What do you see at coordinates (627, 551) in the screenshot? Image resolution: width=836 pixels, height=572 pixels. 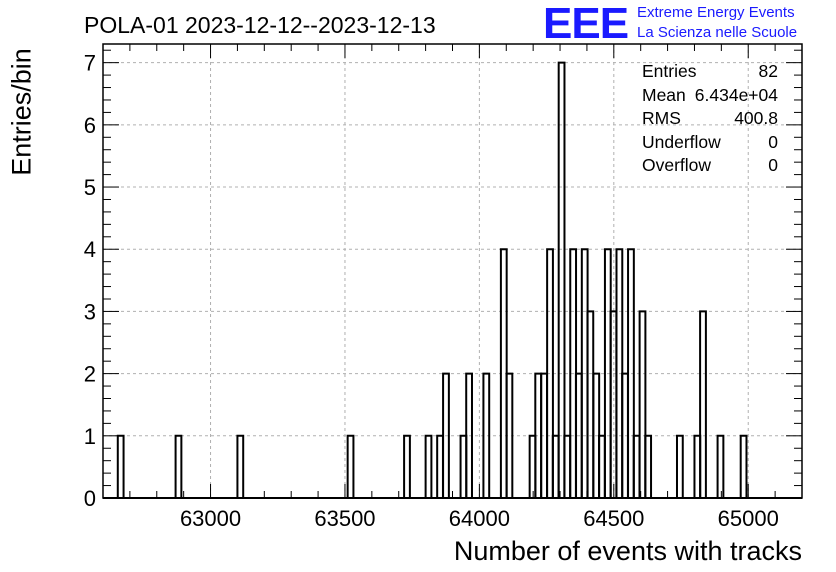 I see `x-axis-label: Number of events with tracks` at bounding box center [627, 551].